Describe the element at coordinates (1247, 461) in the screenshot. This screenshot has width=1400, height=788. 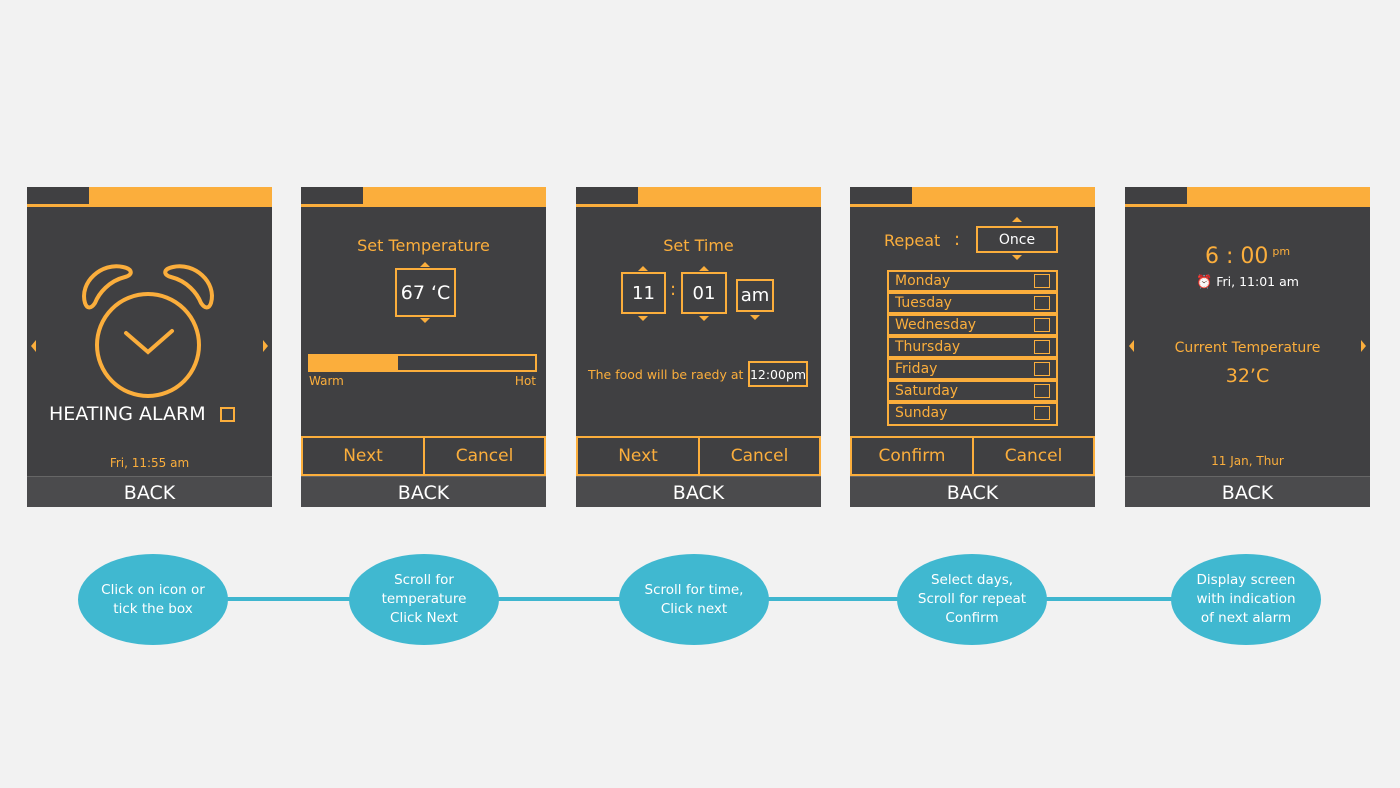
I see `date: 11 Jan, Thur` at that location.